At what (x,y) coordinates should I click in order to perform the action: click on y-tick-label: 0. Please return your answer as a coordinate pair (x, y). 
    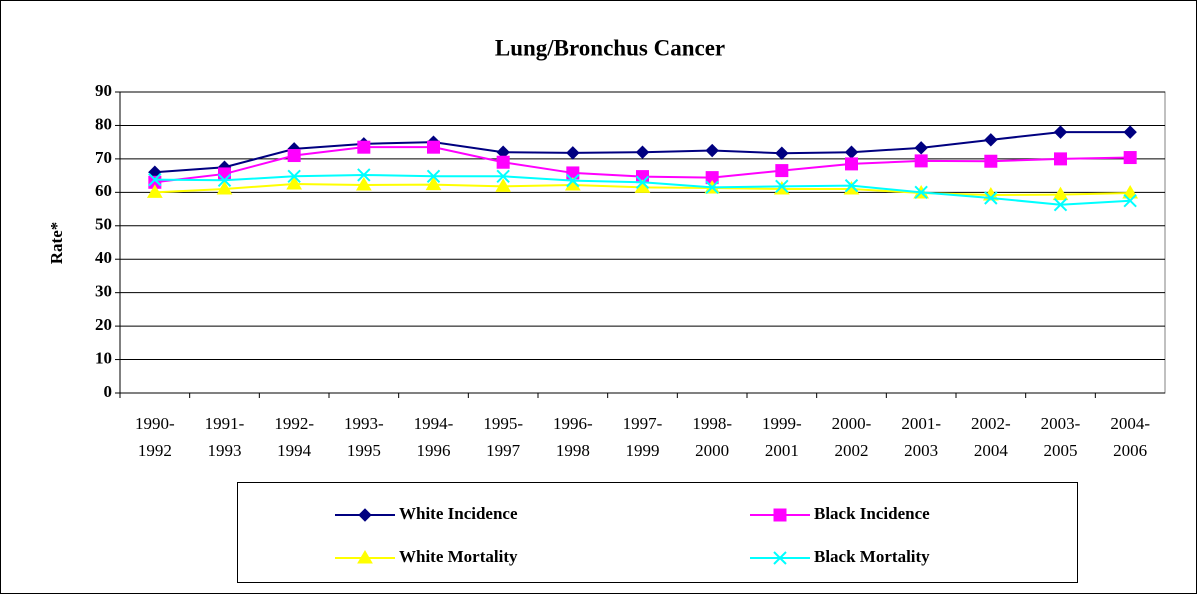
    Looking at the image, I should click on (108, 391).